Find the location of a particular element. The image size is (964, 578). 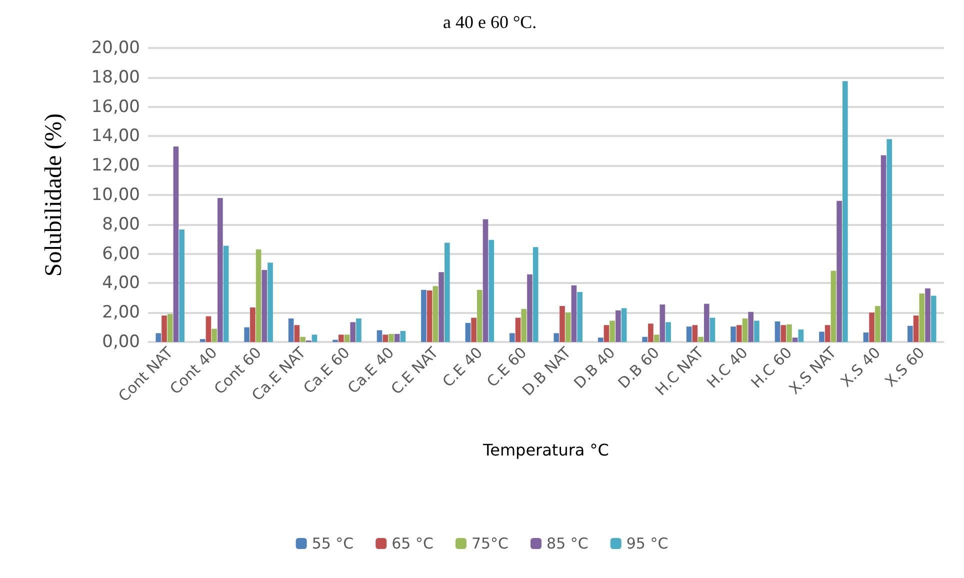

x-axis-title: Temperatura °C is located at coordinates (545, 450).